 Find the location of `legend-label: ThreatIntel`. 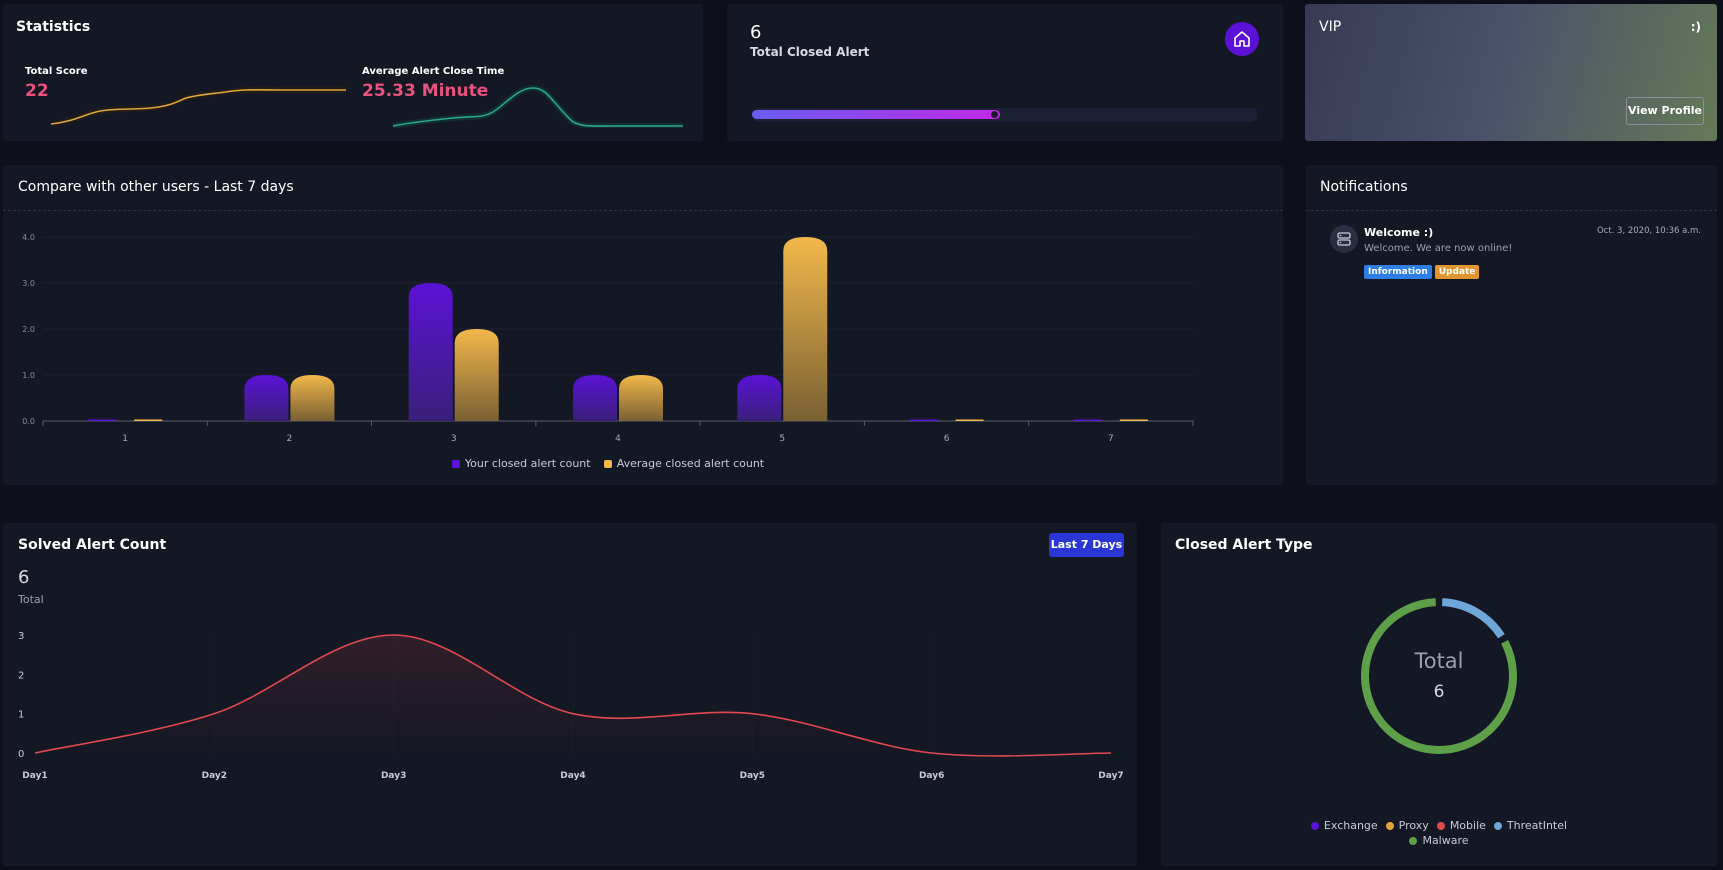

legend-label: ThreatIntel is located at coordinates (1537, 825).